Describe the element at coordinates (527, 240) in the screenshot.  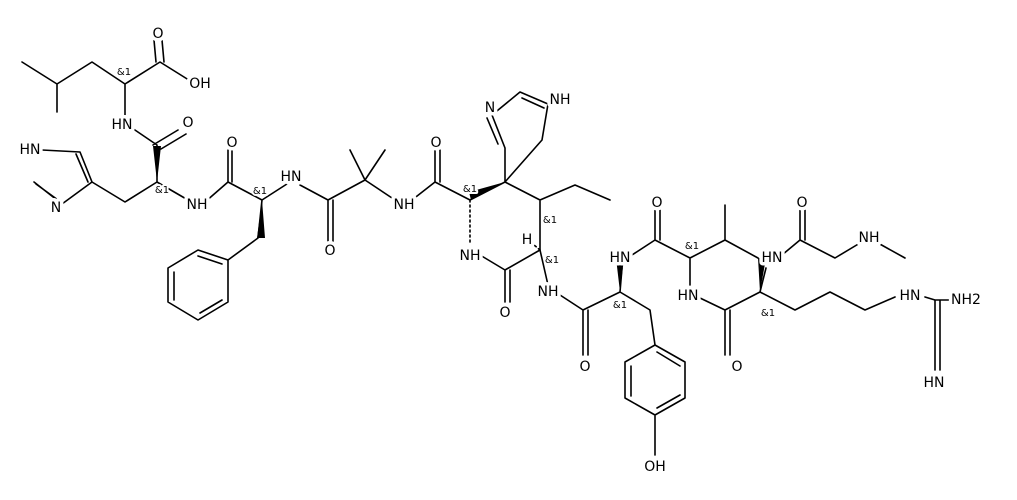
I see `atom-label: H` at that location.